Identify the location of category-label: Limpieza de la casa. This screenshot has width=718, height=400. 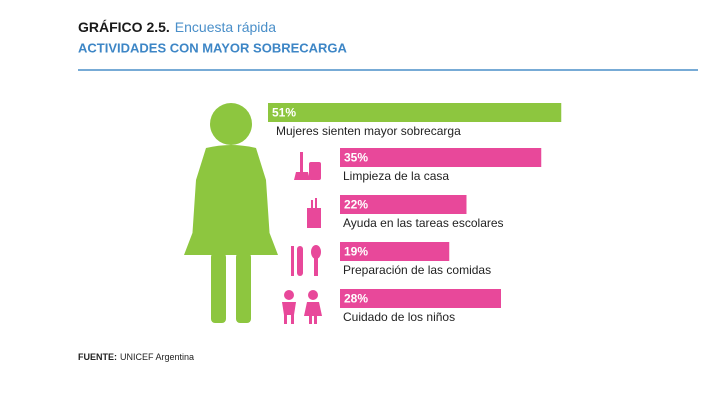
(396, 176).